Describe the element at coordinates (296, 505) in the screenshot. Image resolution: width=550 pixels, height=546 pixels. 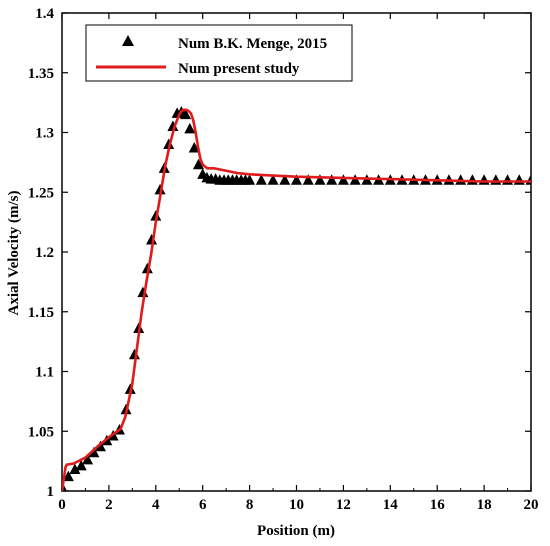
I see `x-tick-label: 10` at that location.